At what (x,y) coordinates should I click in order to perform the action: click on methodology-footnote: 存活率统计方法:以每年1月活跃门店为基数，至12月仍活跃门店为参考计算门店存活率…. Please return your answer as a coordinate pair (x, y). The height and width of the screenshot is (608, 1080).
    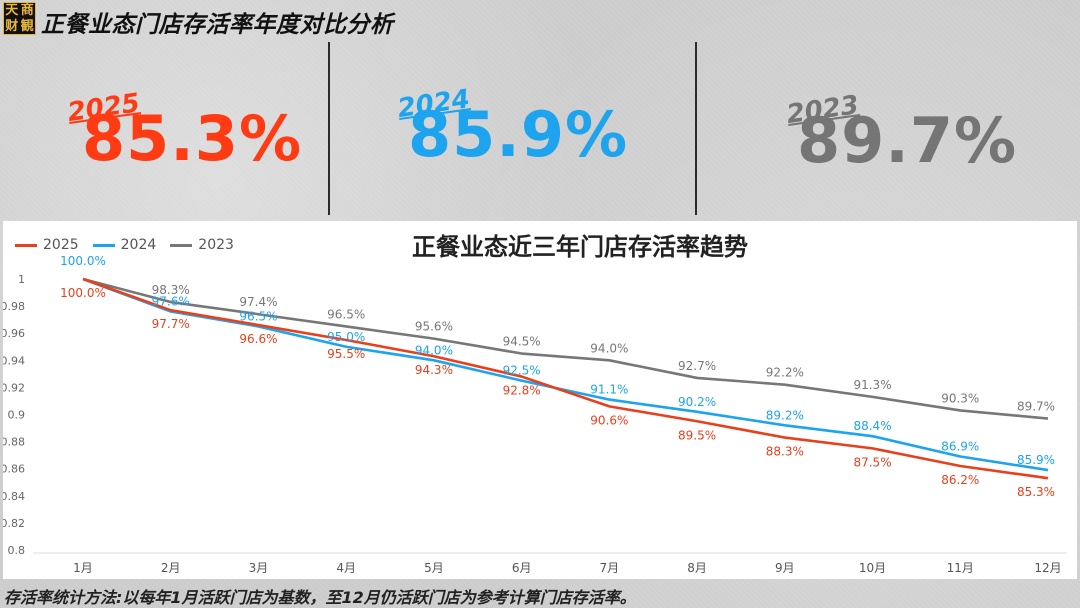
    Looking at the image, I should click on (320, 597).